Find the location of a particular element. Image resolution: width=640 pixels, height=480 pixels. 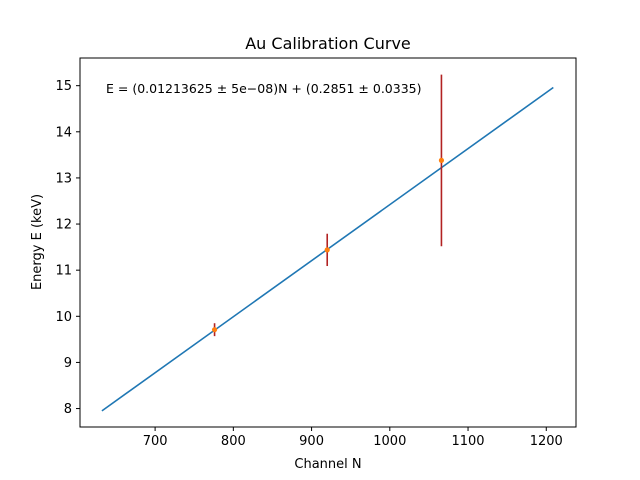

y-tick-label: 15 is located at coordinates (63, 86).